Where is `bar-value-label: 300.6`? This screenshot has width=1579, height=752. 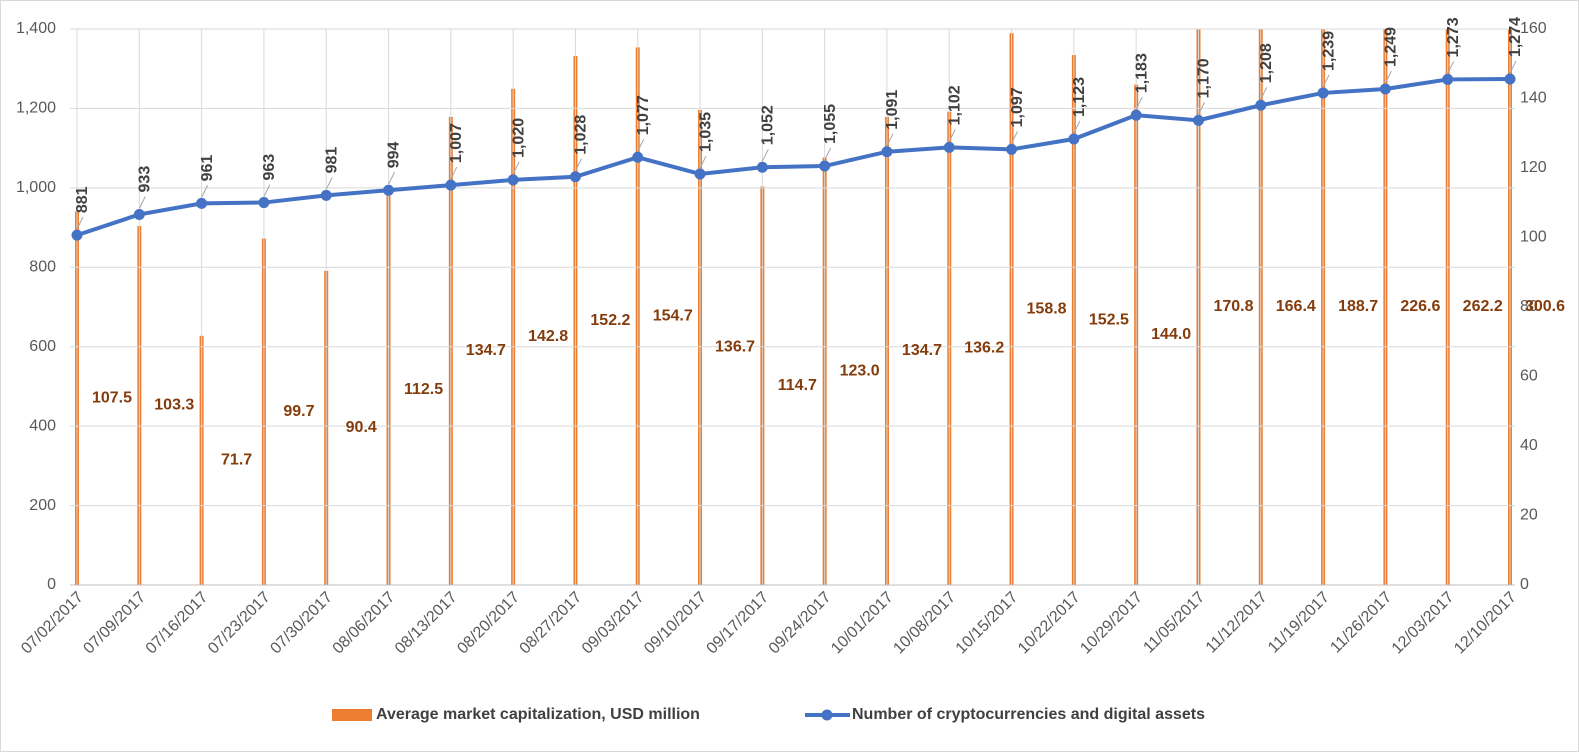 bar-value-label: 300.6 is located at coordinates (1545, 306).